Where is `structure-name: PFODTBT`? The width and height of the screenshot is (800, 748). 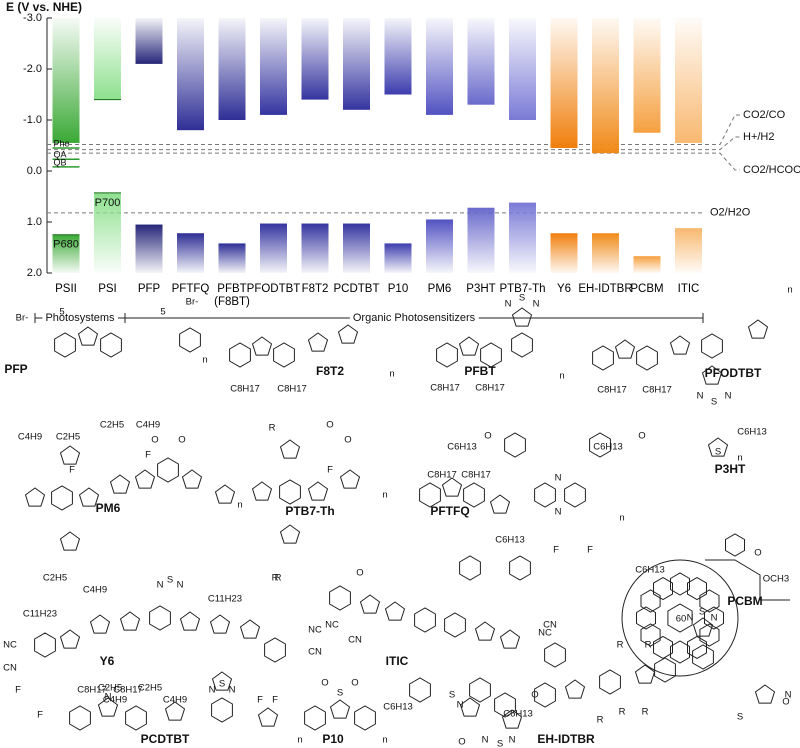 structure-name: PFODTBT is located at coordinates (733, 373).